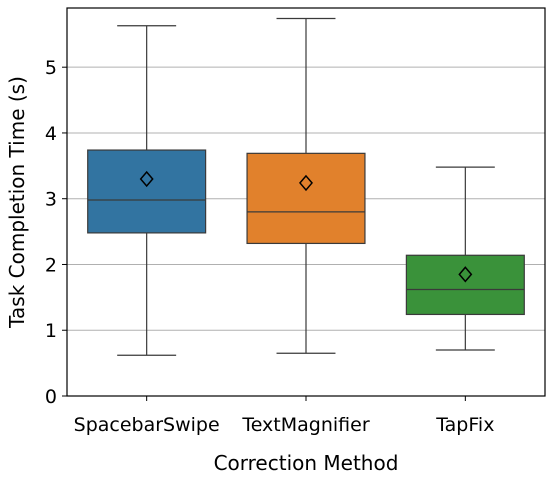 This screenshot has height=478, width=550. I want to click on y-tick-label: 0, so click(51, 397).